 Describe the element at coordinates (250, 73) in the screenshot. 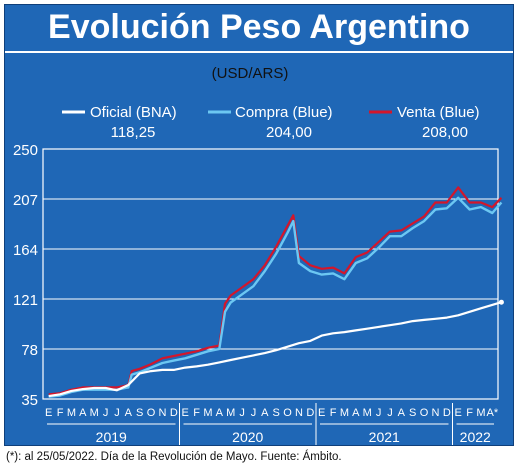

I see `unit-label: (USD/ARS)` at that location.